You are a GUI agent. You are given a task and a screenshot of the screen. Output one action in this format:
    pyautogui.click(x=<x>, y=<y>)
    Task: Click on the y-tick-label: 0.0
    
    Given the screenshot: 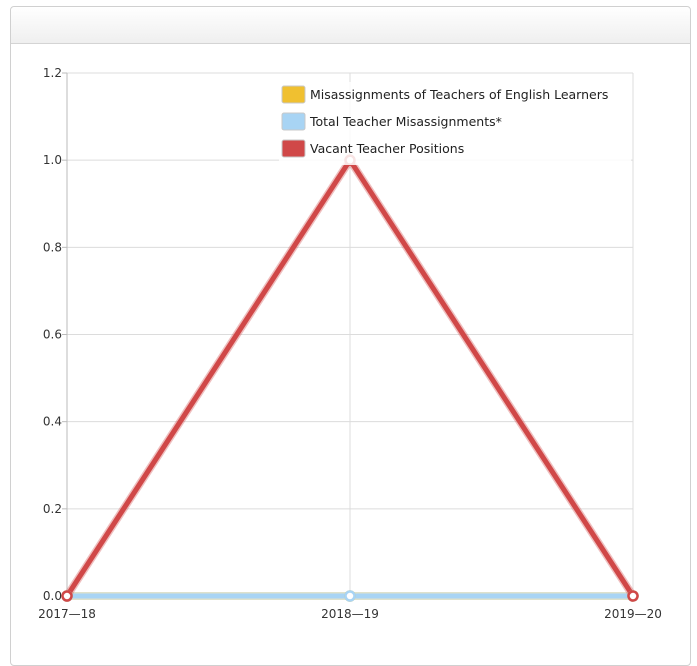 What is the action you would take?
    pyautogui.click(x=52, y=596)
    